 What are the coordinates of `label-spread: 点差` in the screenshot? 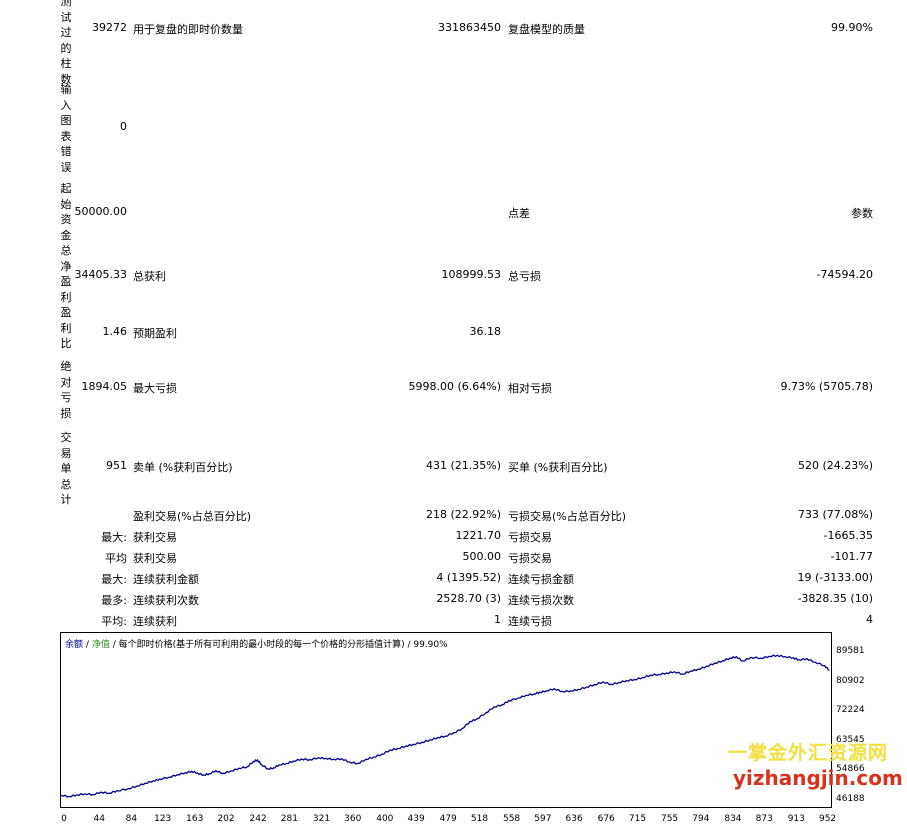 It's located at (519, 213).